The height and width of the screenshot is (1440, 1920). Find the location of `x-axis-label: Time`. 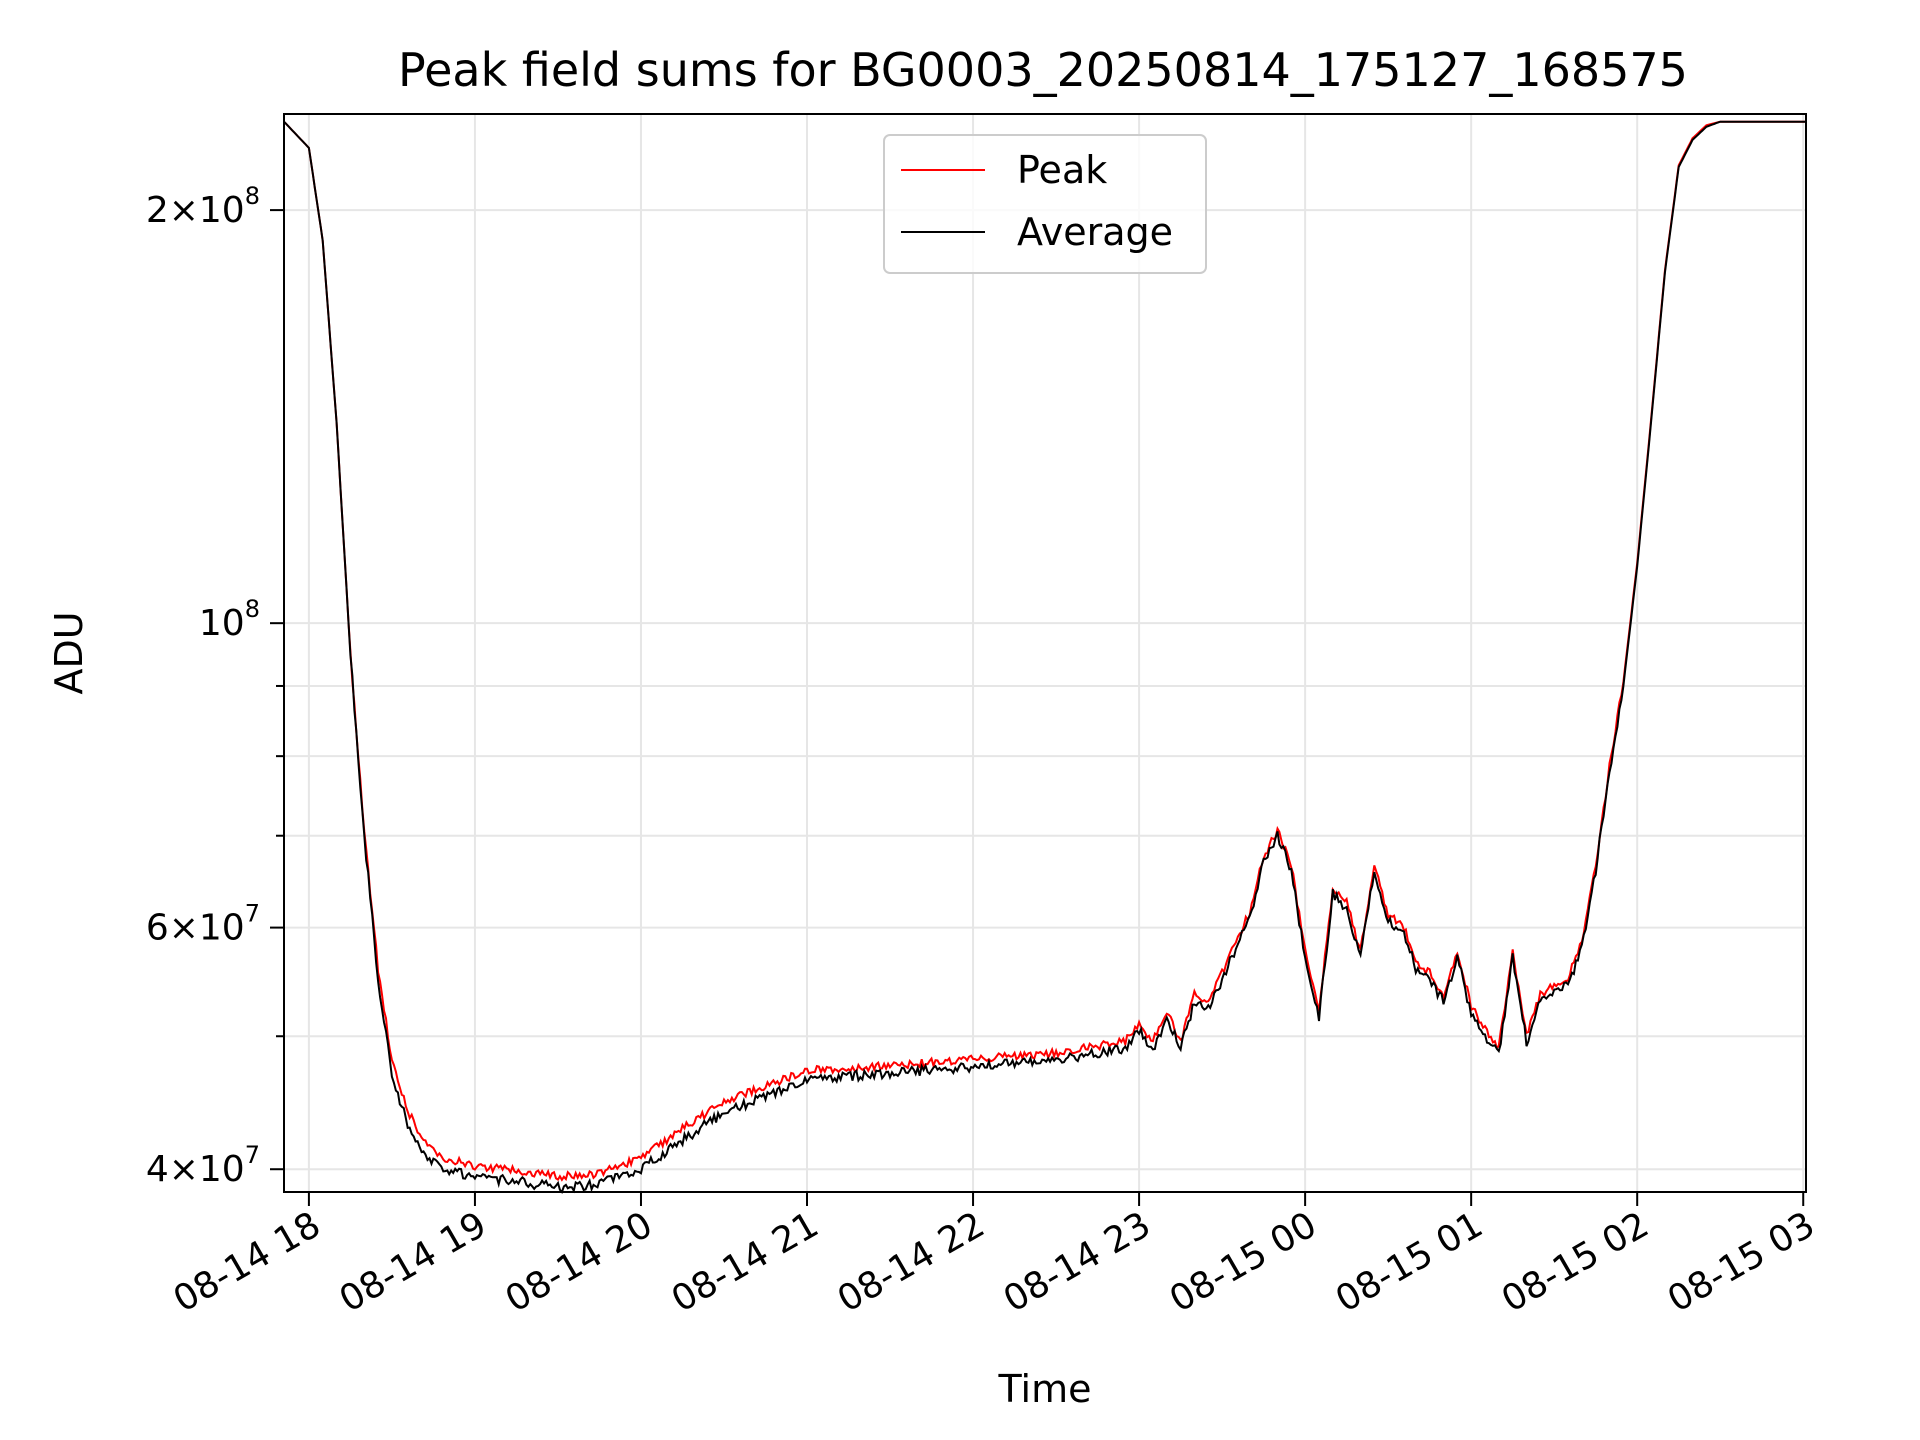

x-axis-label: Time is located at coordinates (1045, 1389).